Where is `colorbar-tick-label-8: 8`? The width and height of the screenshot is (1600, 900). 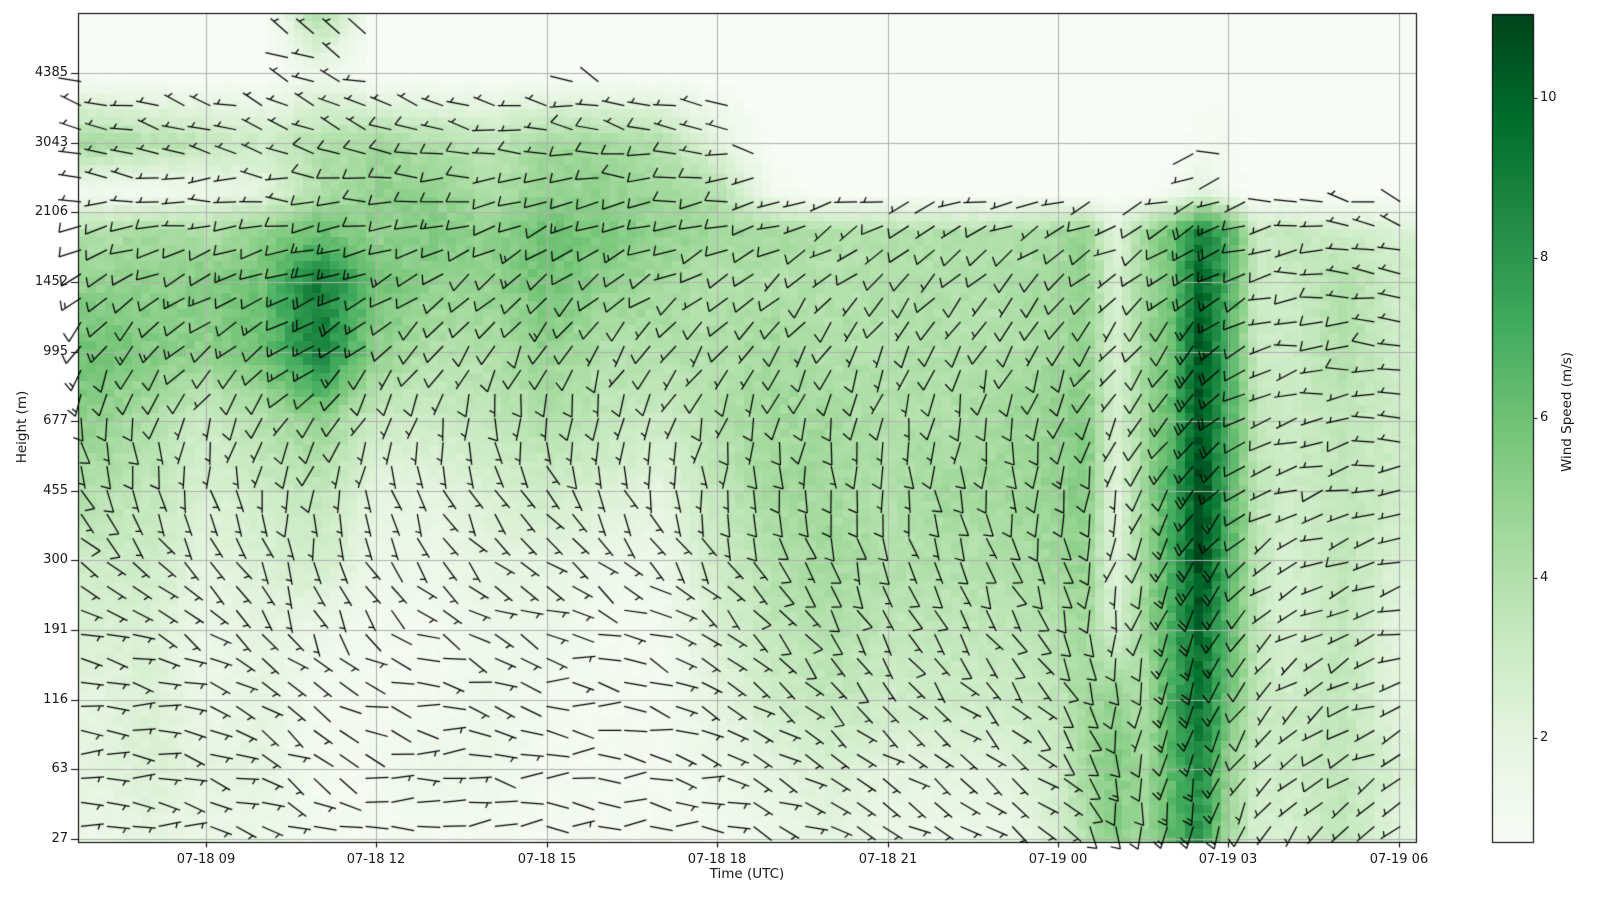
colorbar-tick-label-8: 8 is located at coordinates (1544, 257).